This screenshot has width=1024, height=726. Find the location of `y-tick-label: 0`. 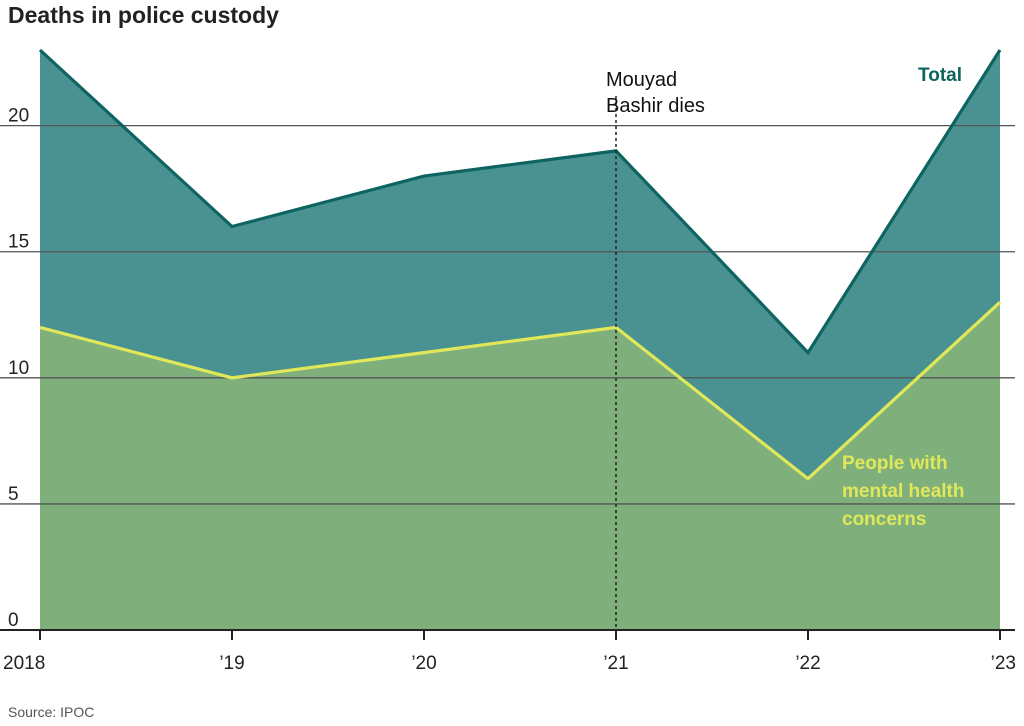

y-tick-label: 0 is located at coordinates (13, 620).